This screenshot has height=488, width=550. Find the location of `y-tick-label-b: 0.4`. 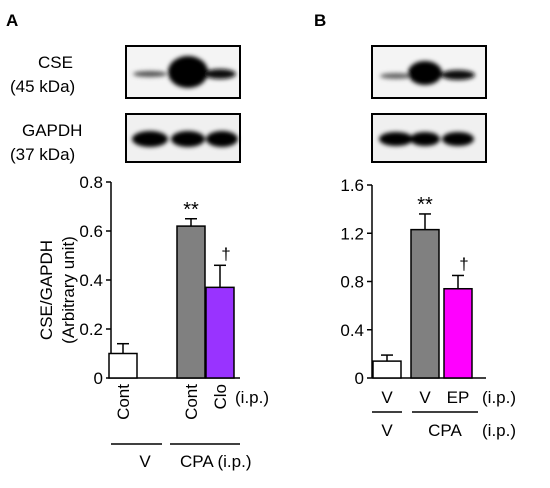

y-tick-label-b: 0.4 is located at coordinates (352, 330).